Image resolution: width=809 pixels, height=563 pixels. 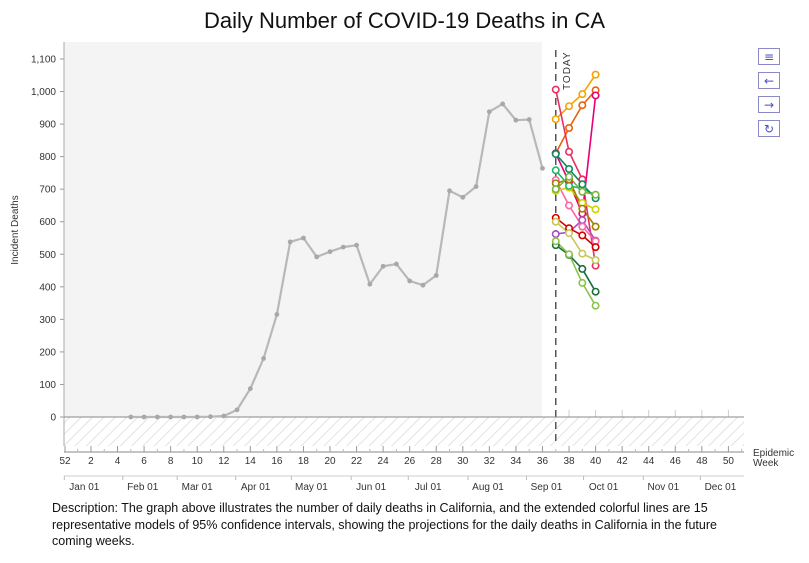 I want to click on week-tick-label: 18, so click(x=304, y=461).